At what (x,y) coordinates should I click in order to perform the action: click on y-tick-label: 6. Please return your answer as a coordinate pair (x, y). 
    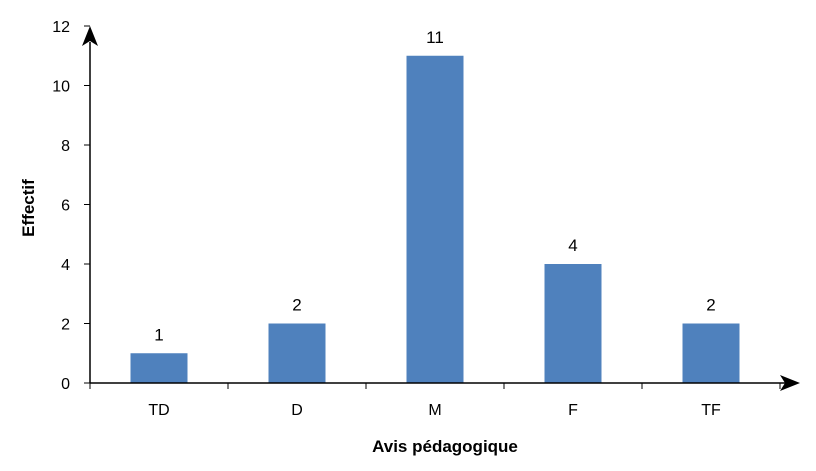
    Looking at the image, I should click on (65, 206).